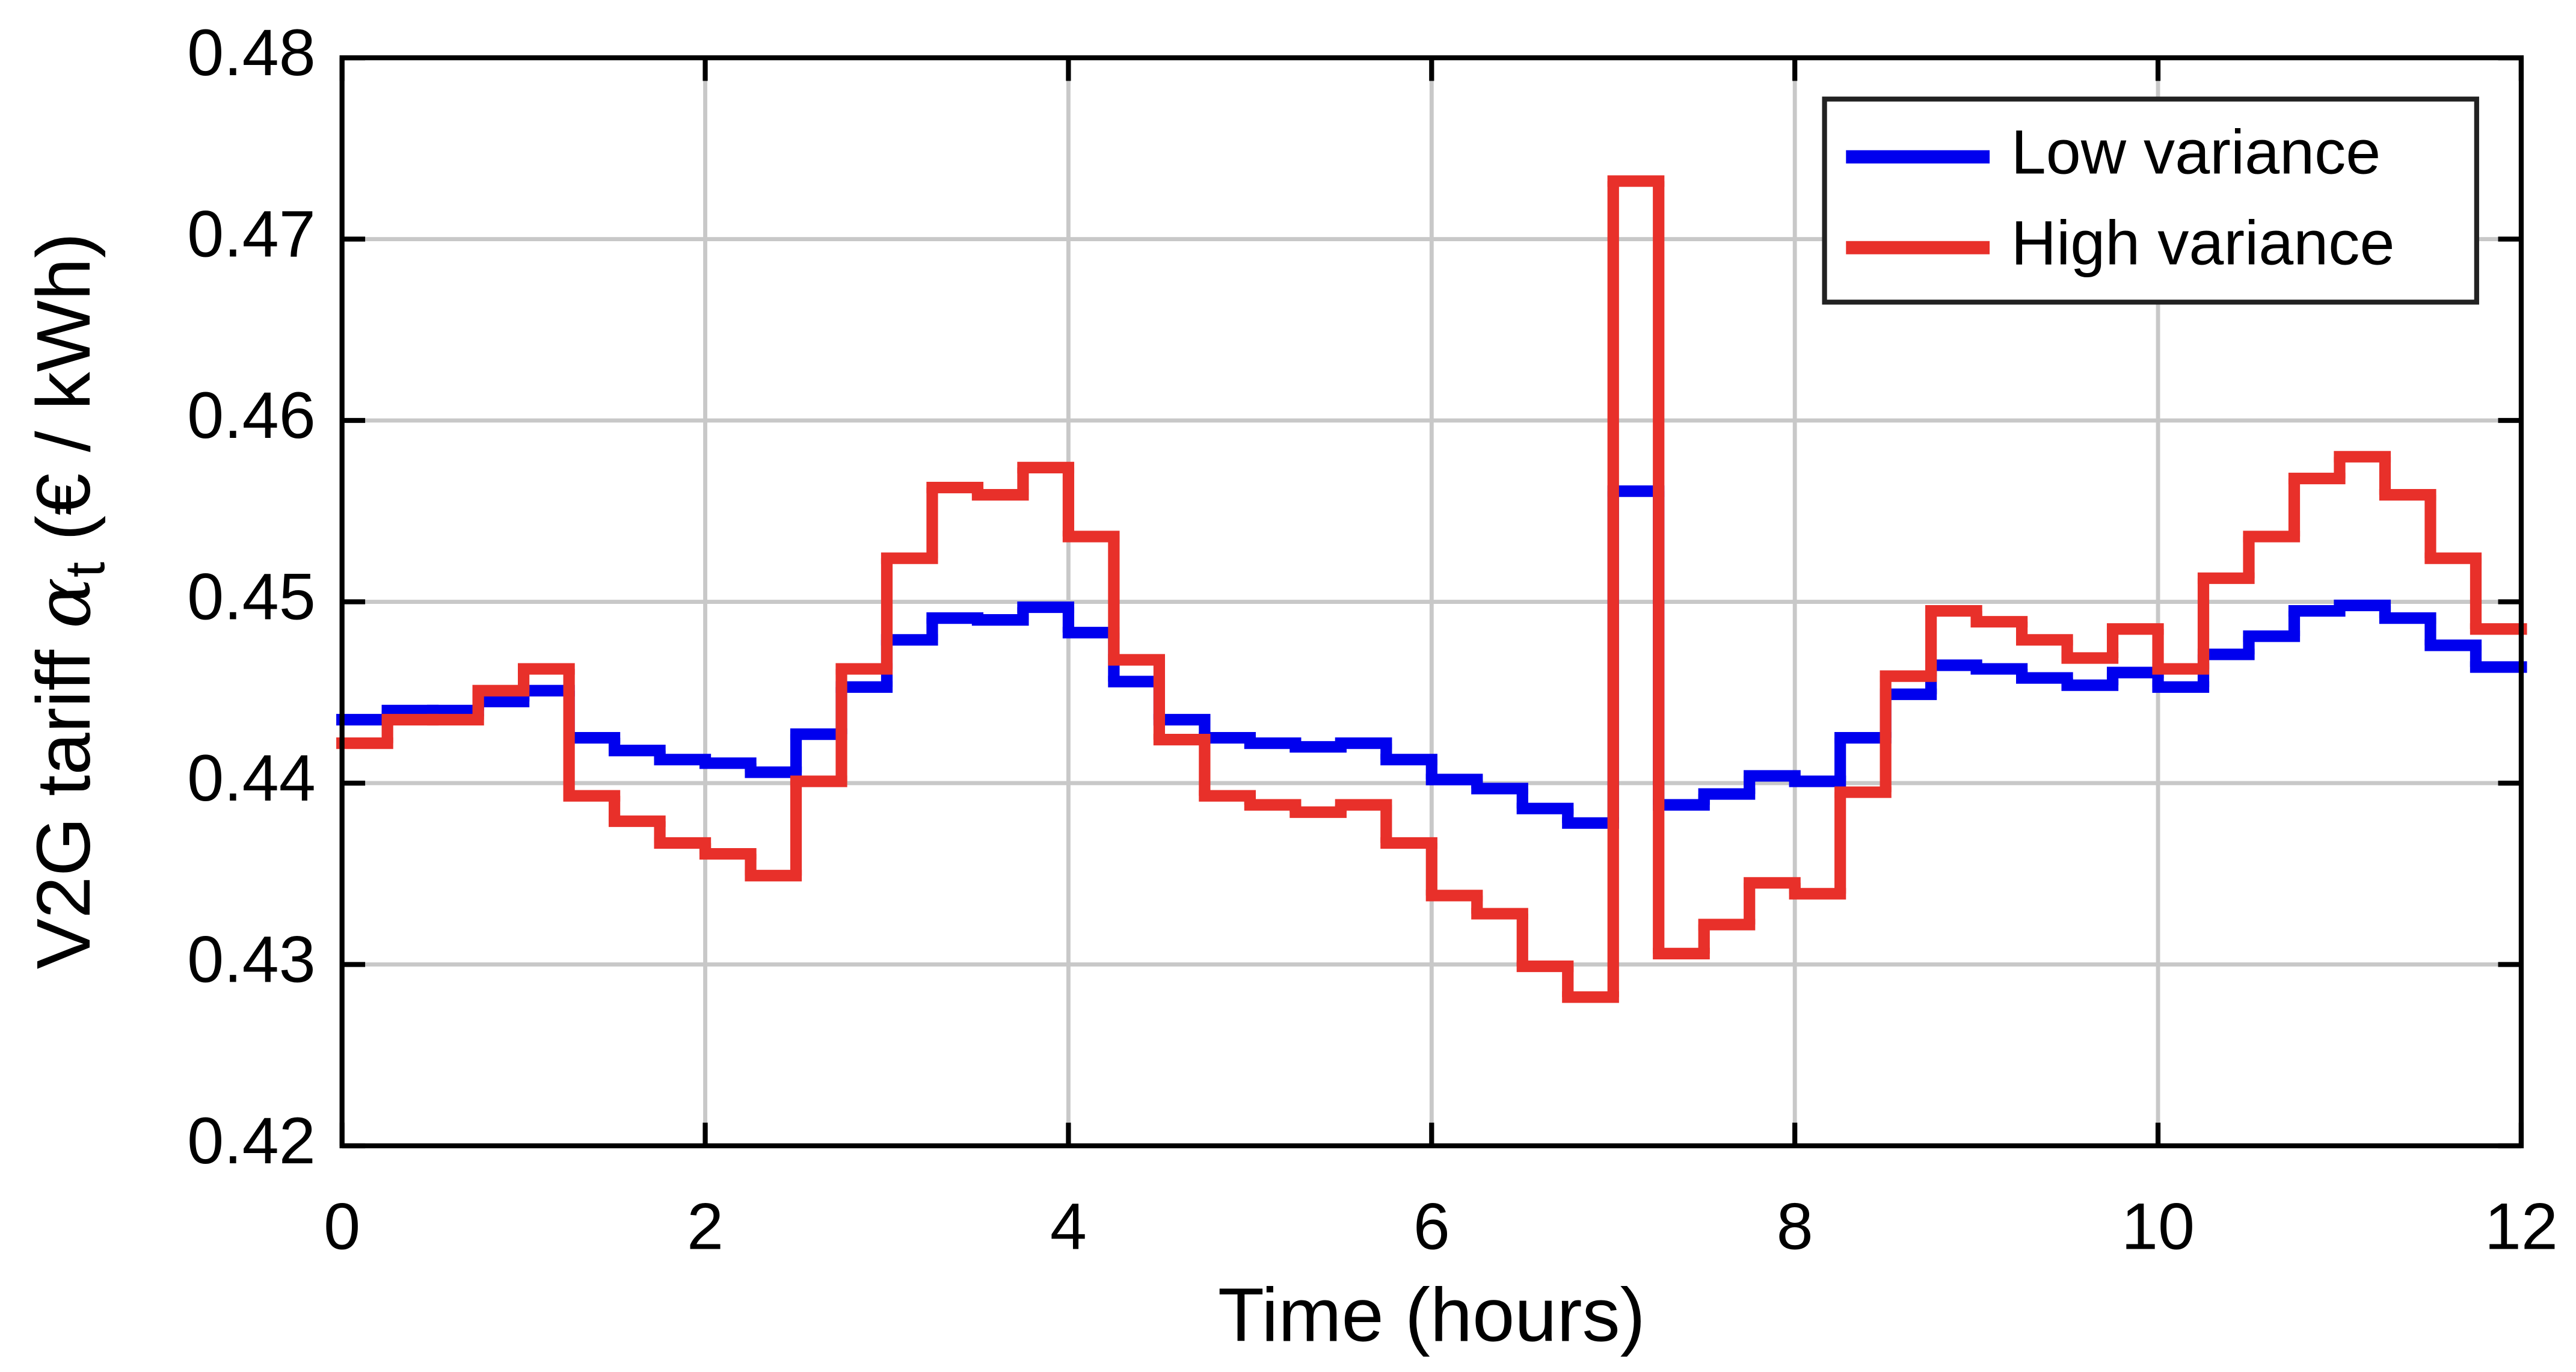  I want to click on y-axis-label-part: (€ / kWh), so click(64, 397).